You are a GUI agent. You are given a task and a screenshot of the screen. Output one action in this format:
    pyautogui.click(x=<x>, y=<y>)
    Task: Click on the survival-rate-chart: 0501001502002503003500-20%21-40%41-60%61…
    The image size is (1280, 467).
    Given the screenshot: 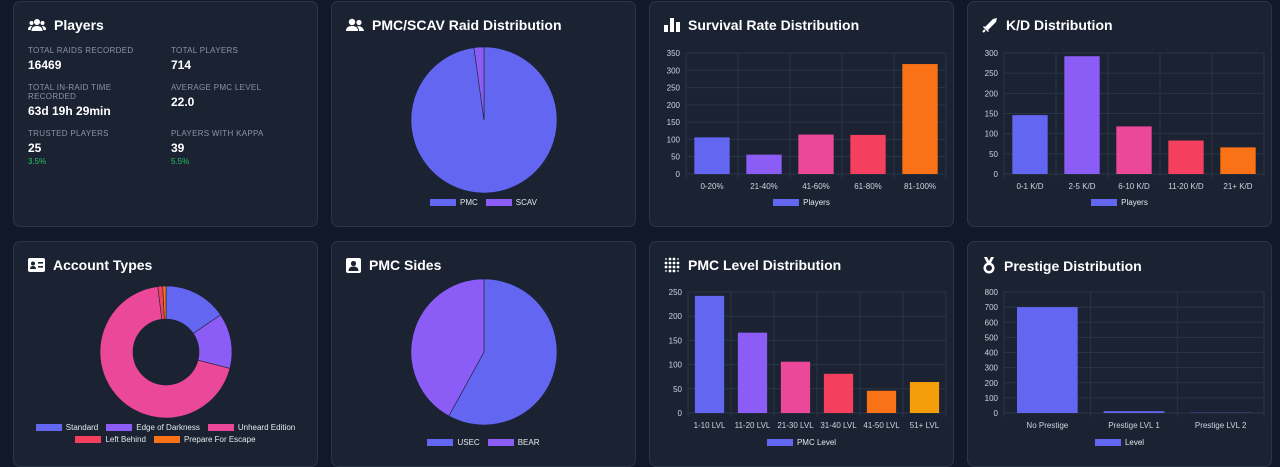 What is the action you would take?
    pyautogui.click(x=802, y=114)
    